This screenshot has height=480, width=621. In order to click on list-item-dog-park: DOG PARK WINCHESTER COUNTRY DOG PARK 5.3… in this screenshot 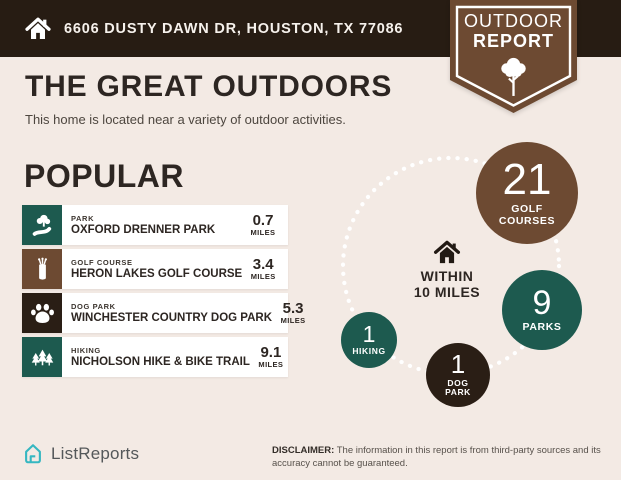, I will do `click(163, 313)`.